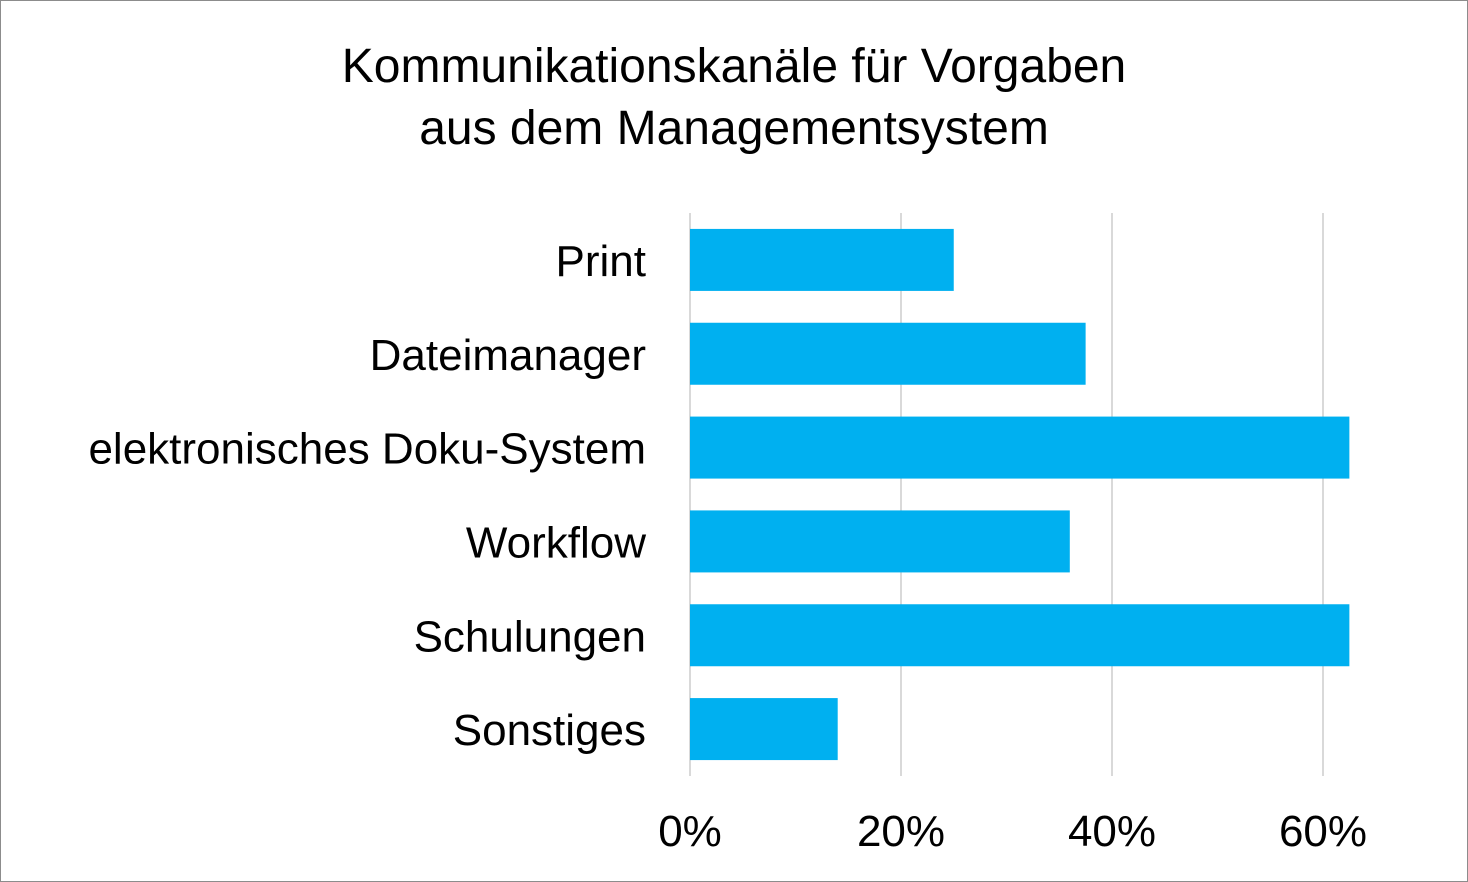  Describe the element at coordinates (1323, 831) in the screenshot. I see `x-tick-label: 60%` at that location.